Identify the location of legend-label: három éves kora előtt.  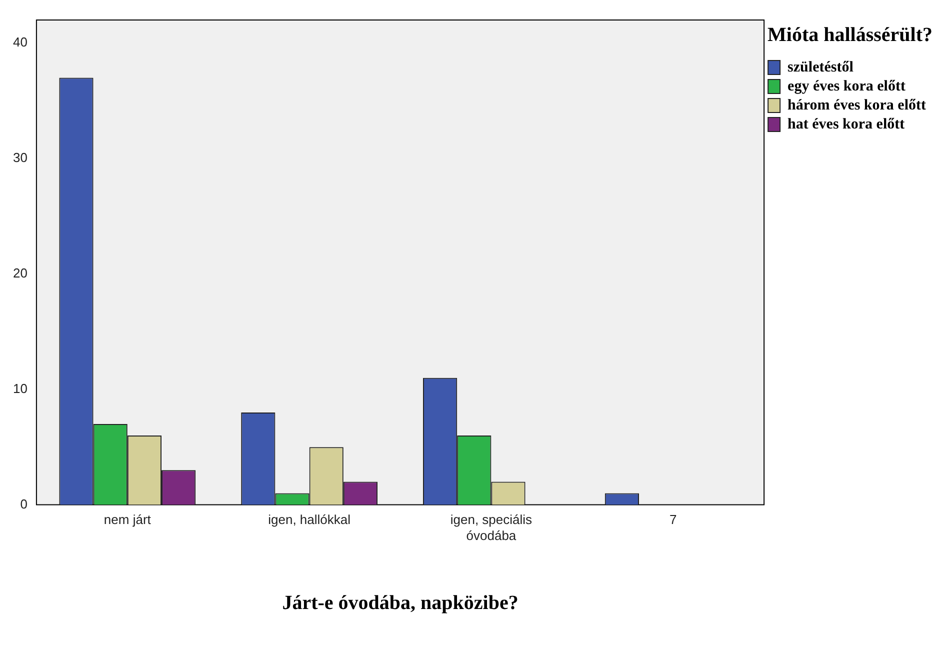
(857, 105).